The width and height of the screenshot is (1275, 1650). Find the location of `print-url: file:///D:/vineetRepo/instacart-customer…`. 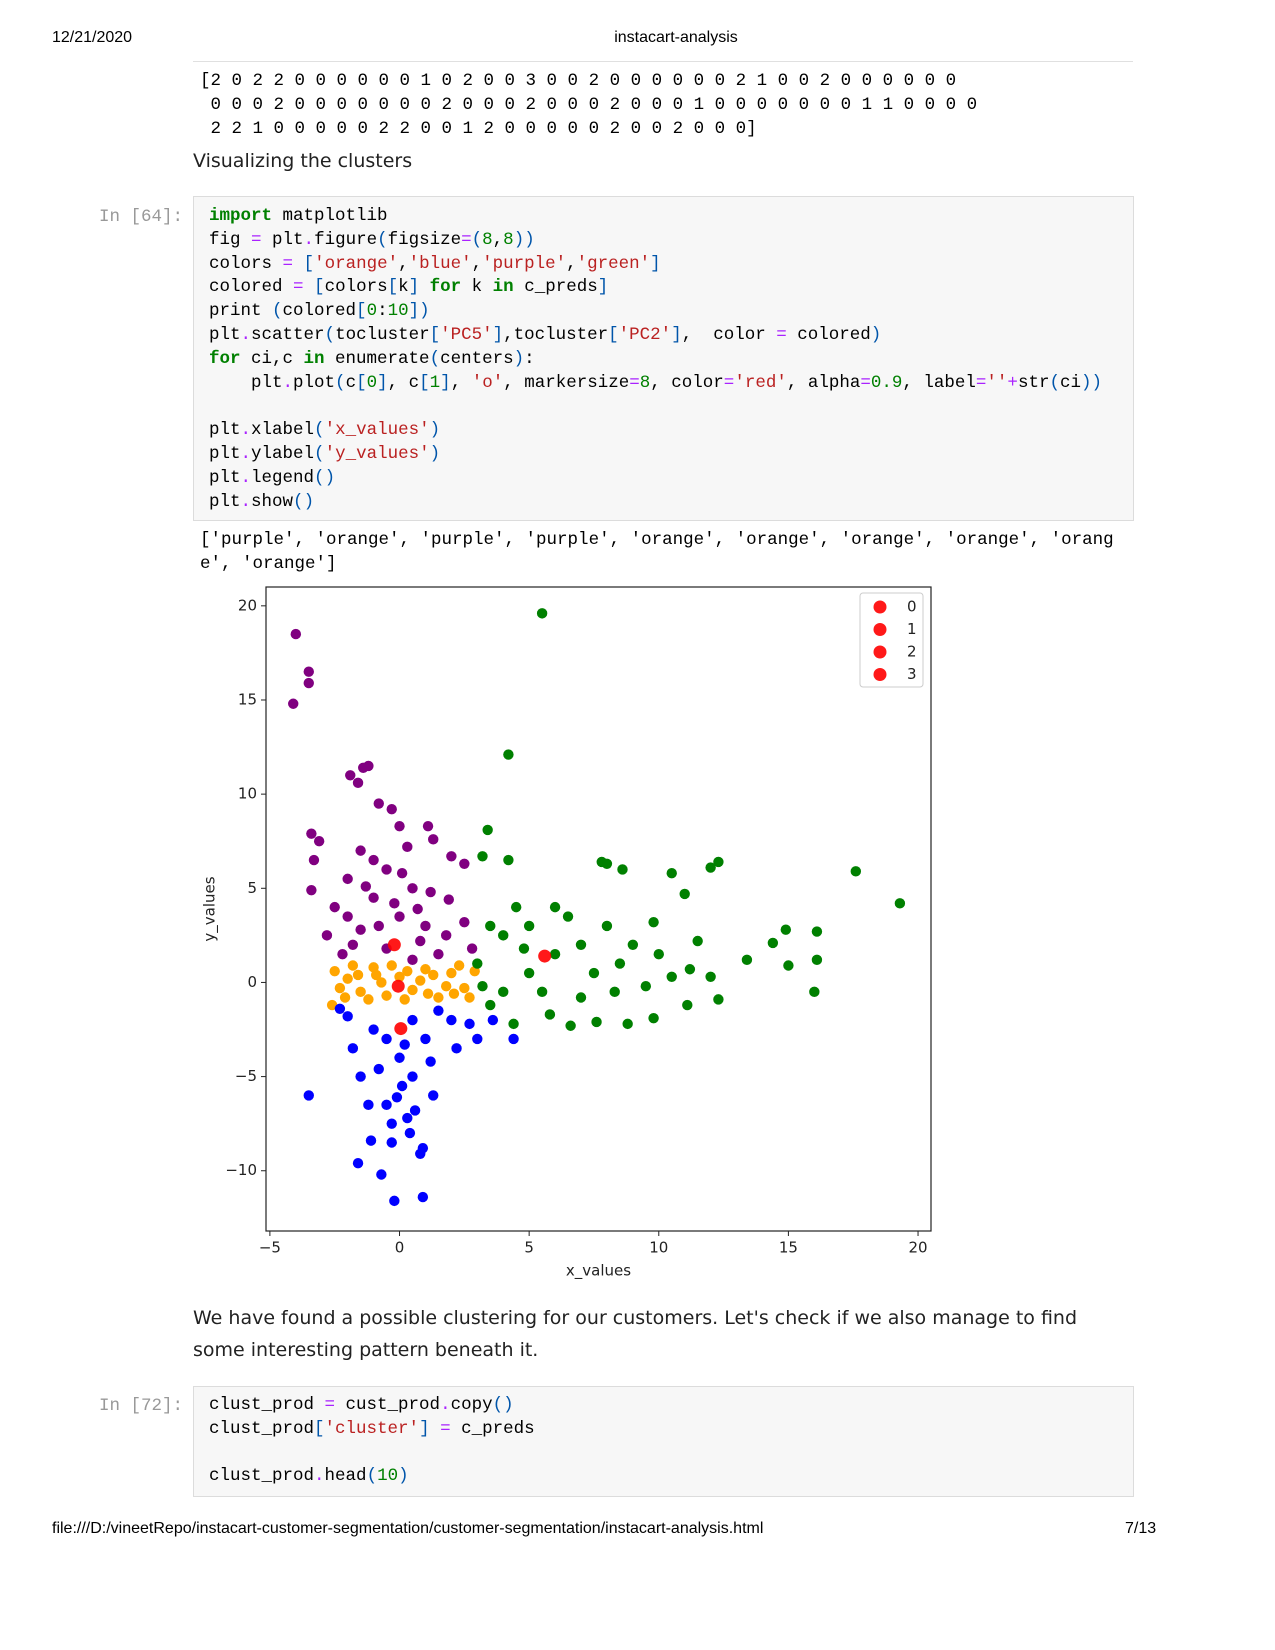

print-url: file:///D:/vineetRepo/instacart-customer… is located at coordinates (408, 1528).